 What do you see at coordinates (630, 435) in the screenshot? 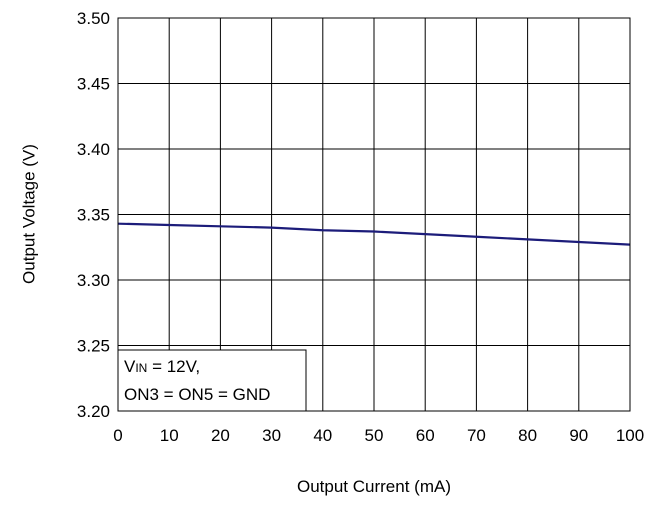
I see `x-tick-label: 100` at bounding box center [630, 435].